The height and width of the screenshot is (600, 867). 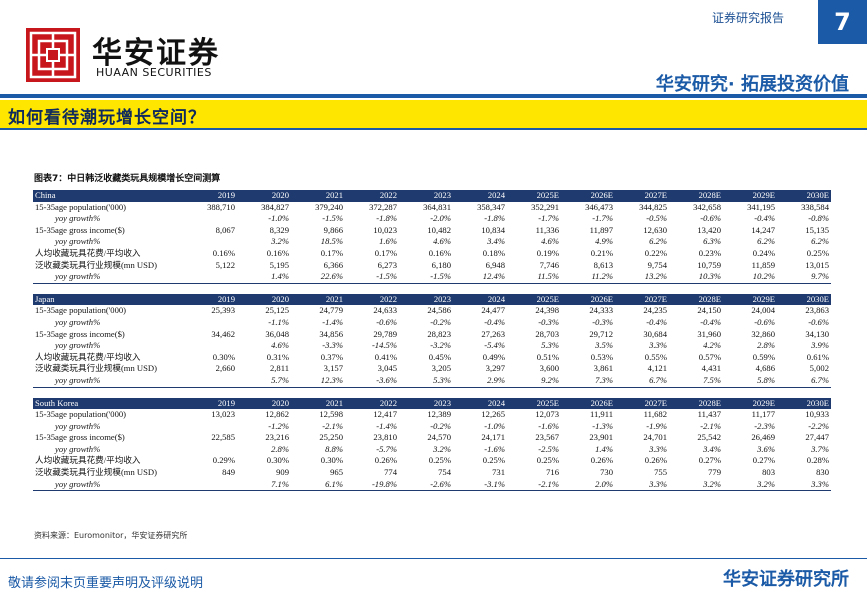 What do you see at coordinates (386, 425) in the screenshot?
I see `cell: -1.4%` at bounding box center [386, 425].